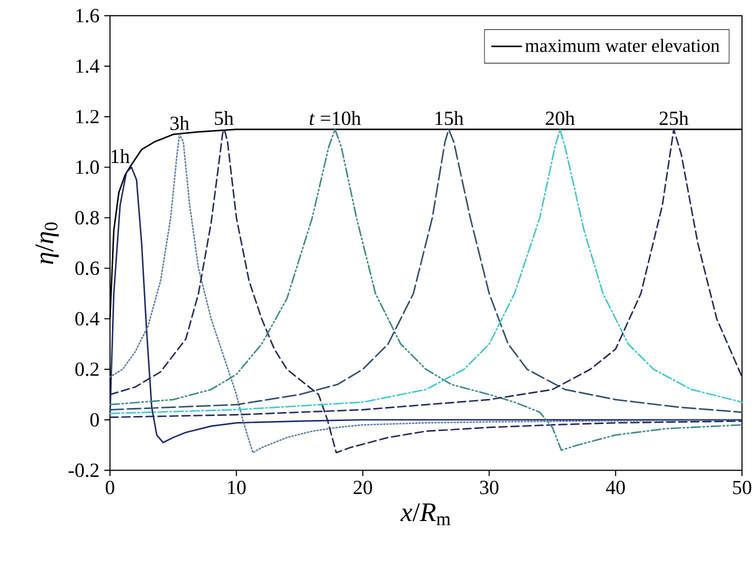 This screenshot has height=565, width=753. What do you see at coordinates (674, 118) in the screenshot?
I see `annotation: 25h` at bounding box center [674, 118].